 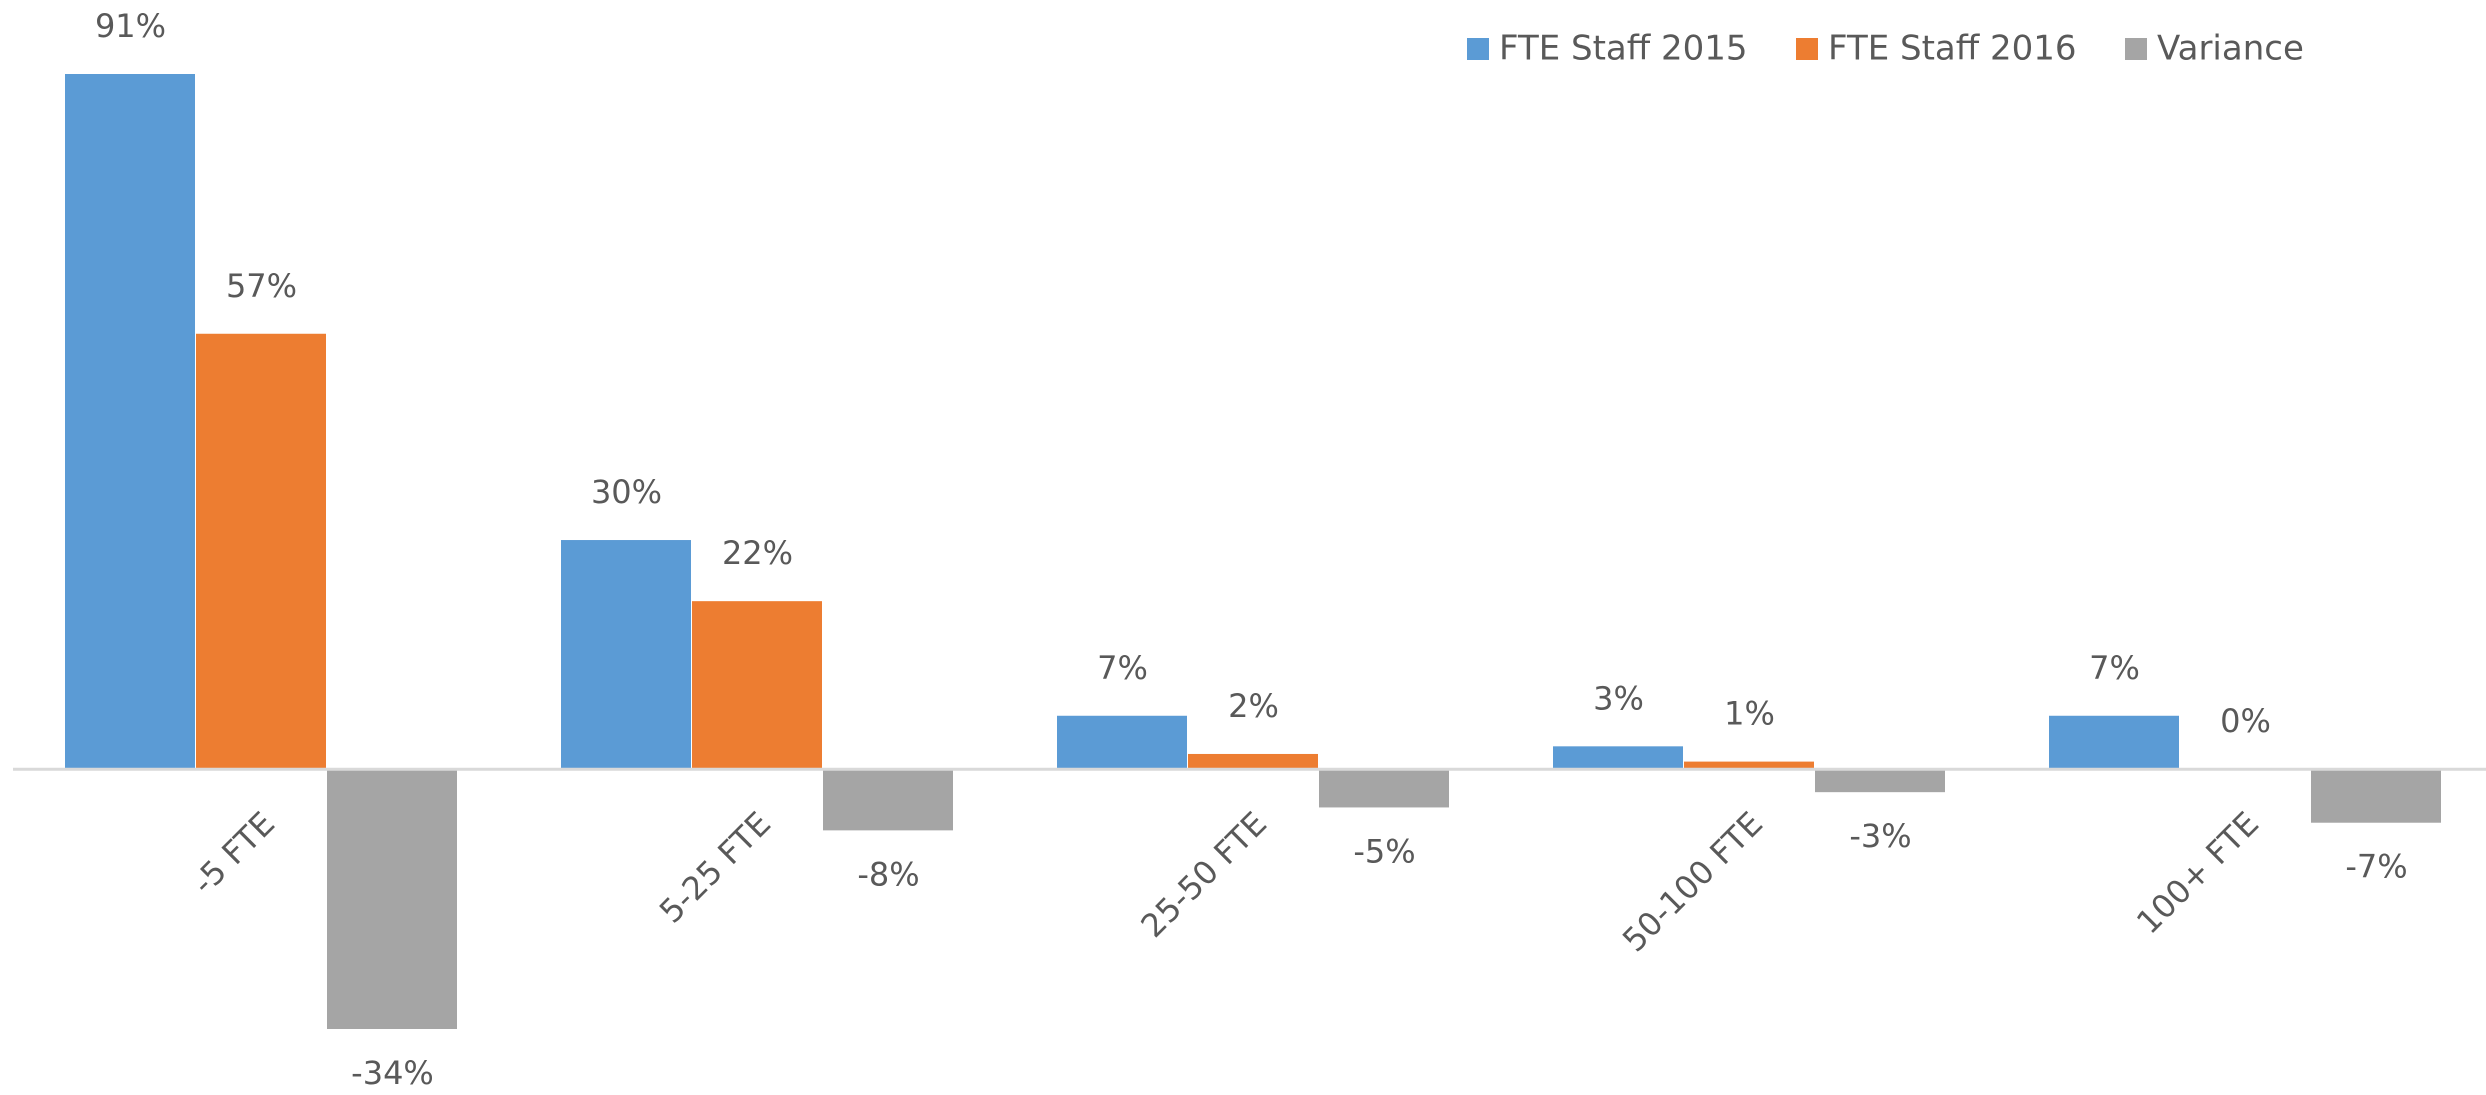 What do you see at coordinates (2230, 49) in the screenshot?
I see `legend-label: Variance` at bounding box center [2230, 49].